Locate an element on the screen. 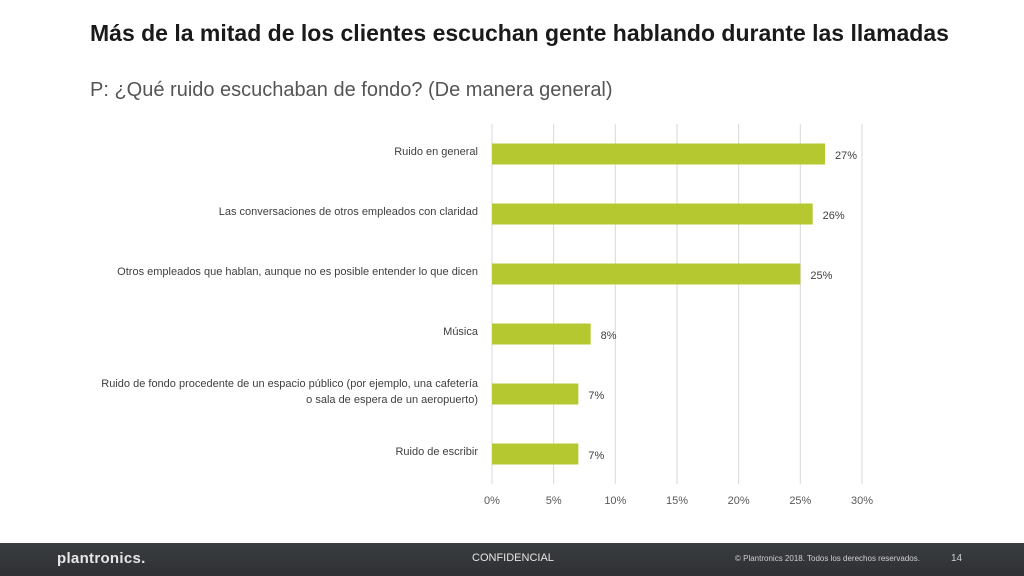 The height and width of the screenshot is (576, 1024). x-tick-label: 10% is located at coordinates (615, 501).